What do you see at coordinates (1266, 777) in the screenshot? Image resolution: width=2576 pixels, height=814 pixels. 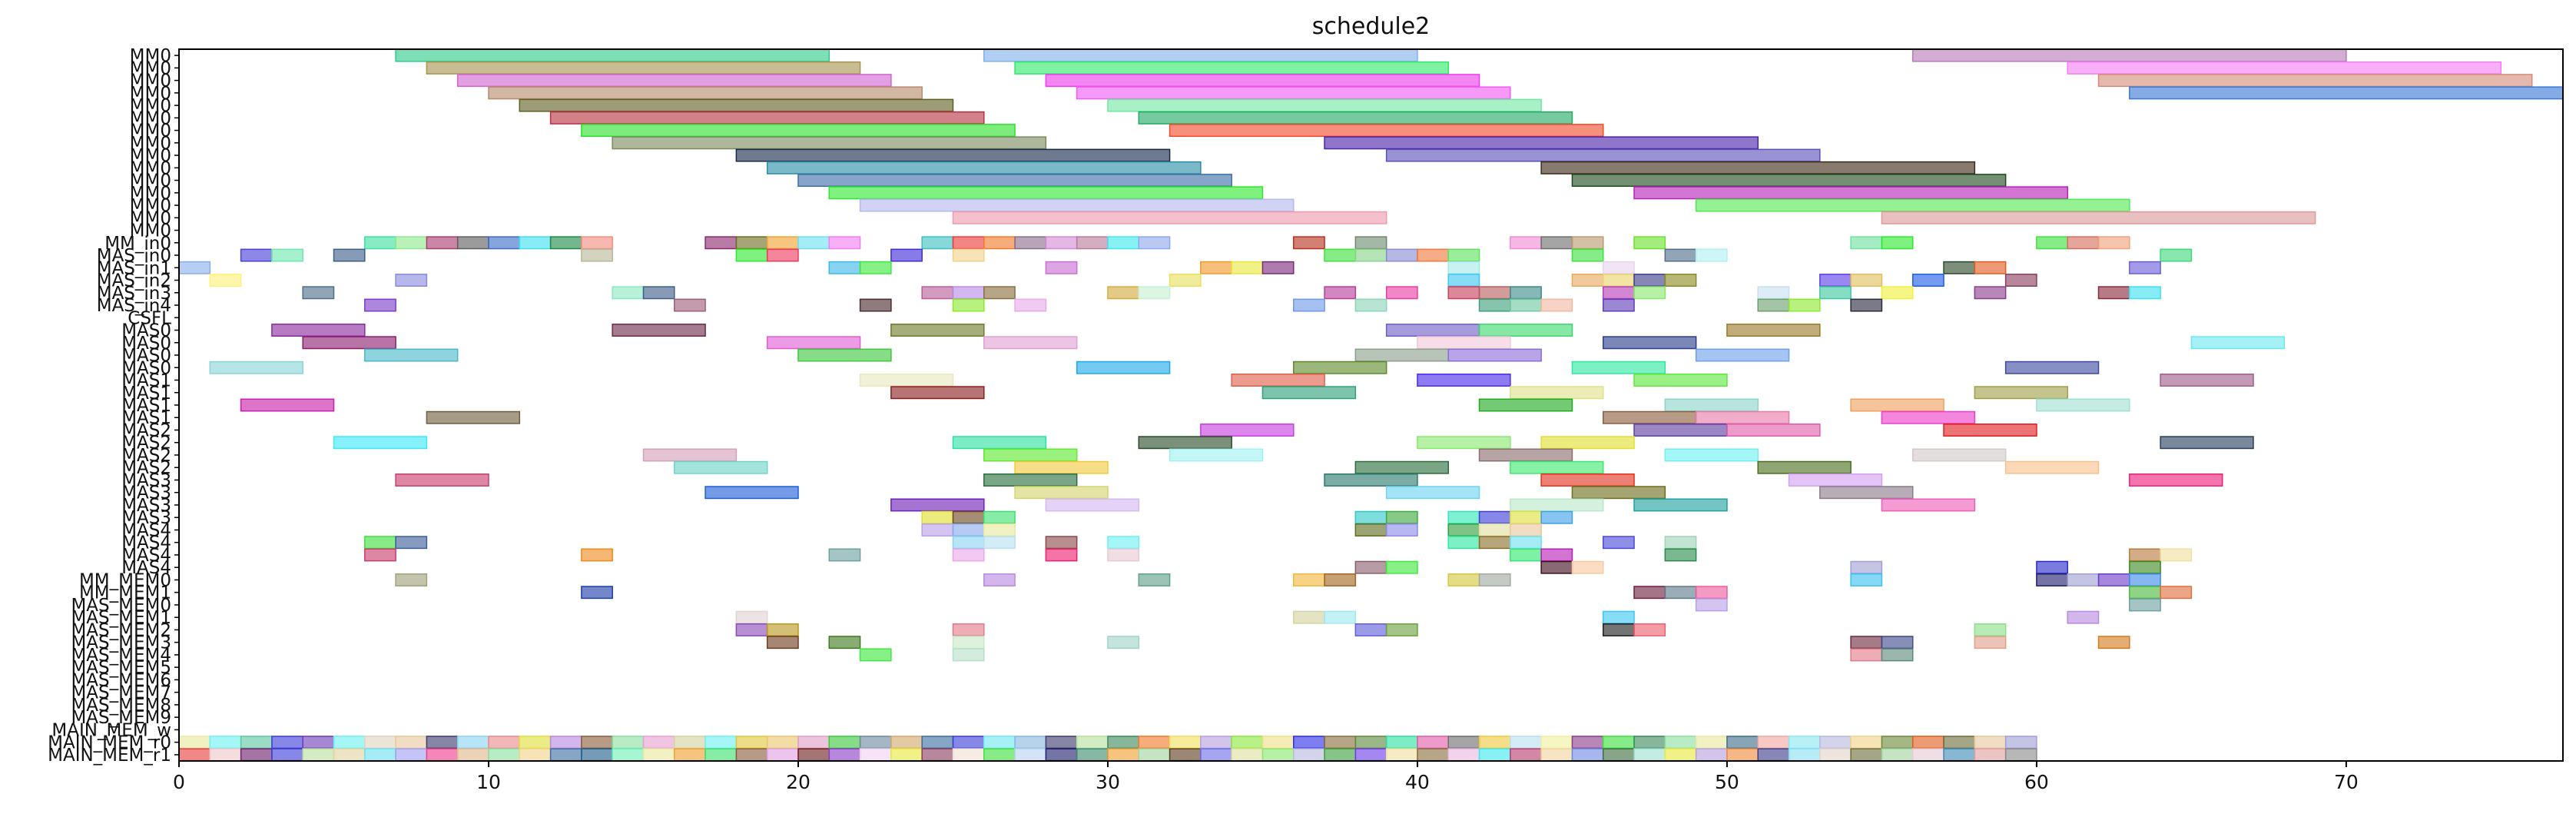 I see `x-axis-ticks: 0 10 20 30 40 50 60 70` at bounding box center [1266, 777].